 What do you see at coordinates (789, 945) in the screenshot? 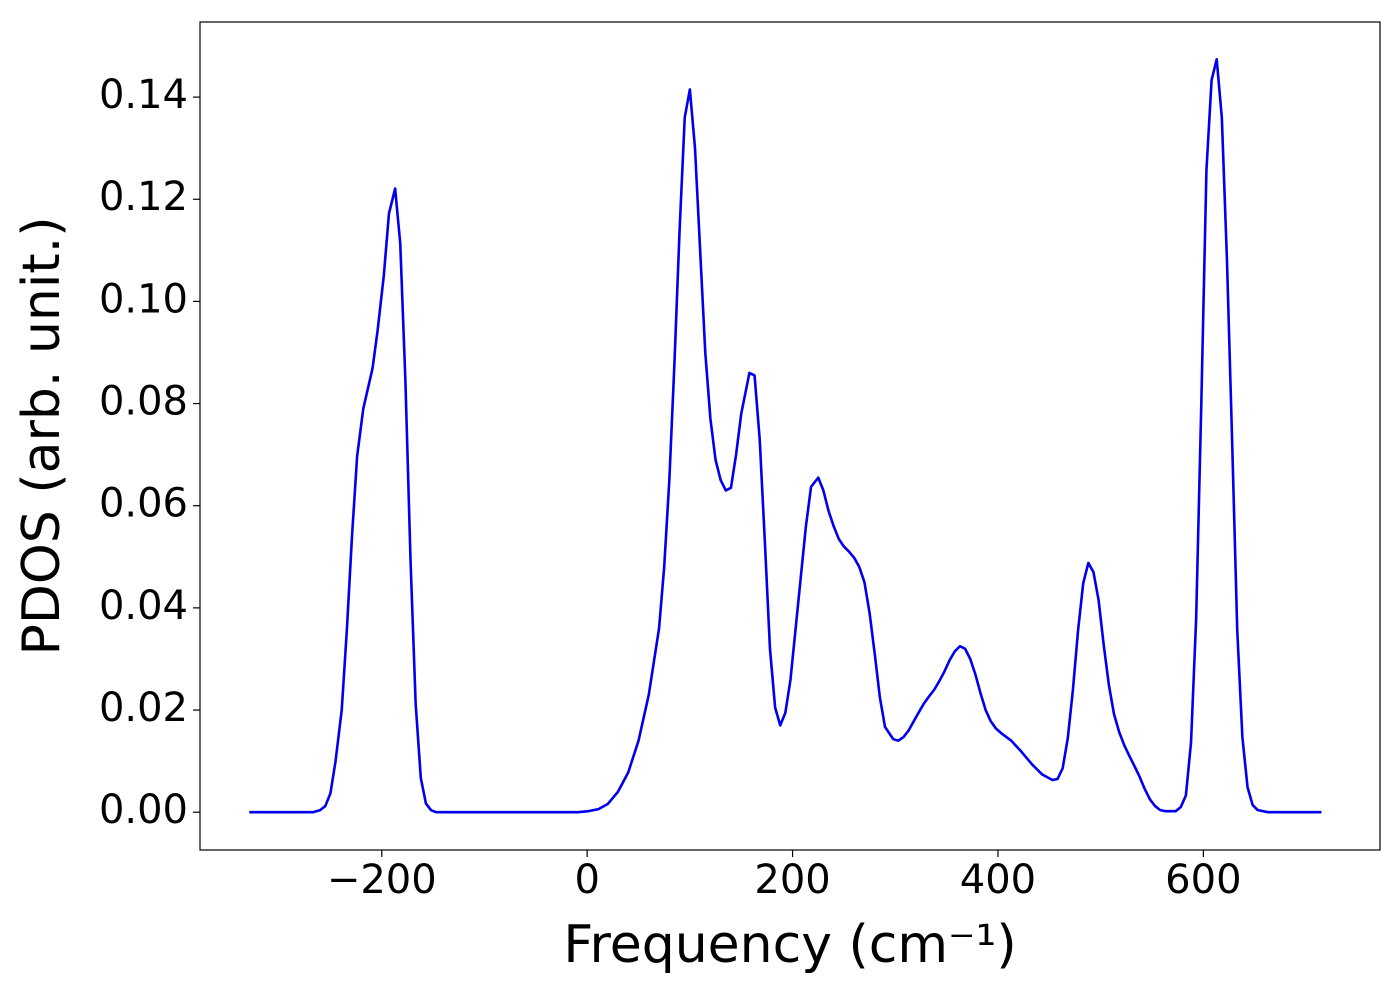
I see `x-axis-label: Frequency (cm⁻¹)` at bounding box center [789, 945].